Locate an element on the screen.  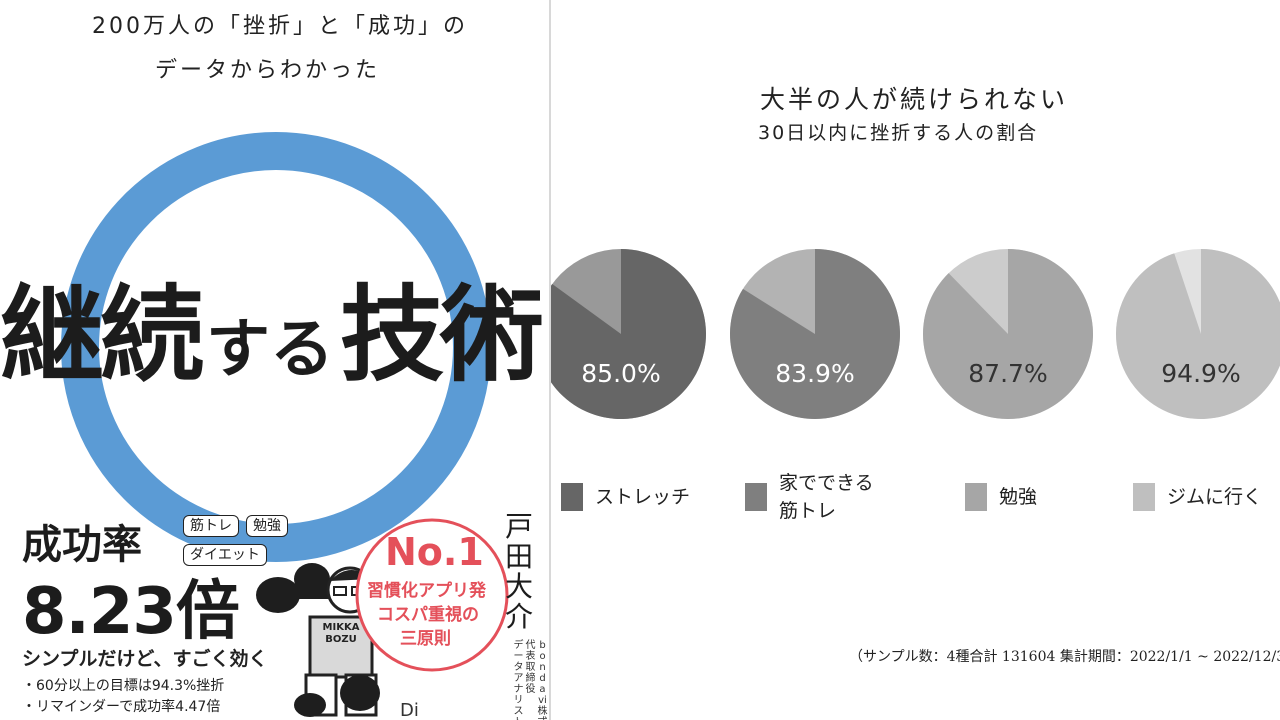
pie-value-label-1: 85.0% is located at coordinates (620, 373).